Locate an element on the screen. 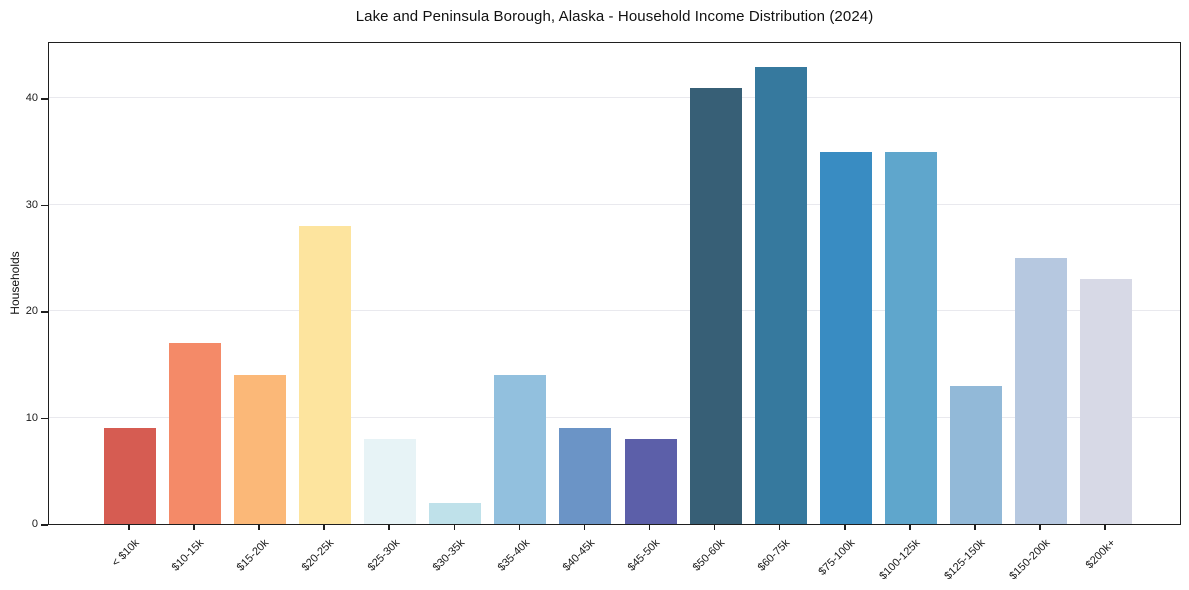 The image size is (1189, 590). x-tick-label: < $10k is located at coordinates (125, 553).